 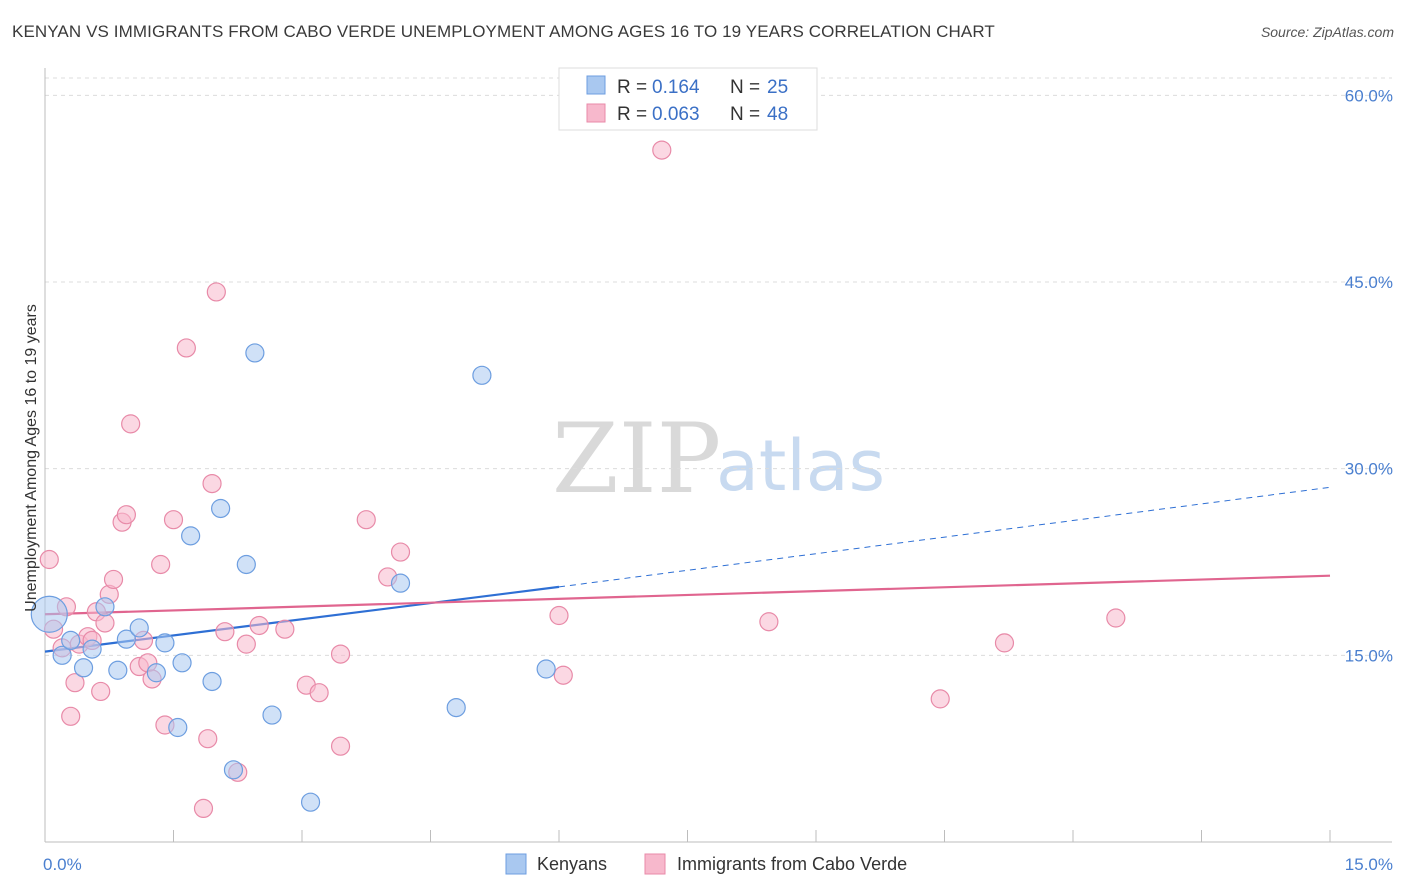 I want to click on bottom-legend: Kenyans Immigrants from Cabo Verde, so click(x=706, y=864).